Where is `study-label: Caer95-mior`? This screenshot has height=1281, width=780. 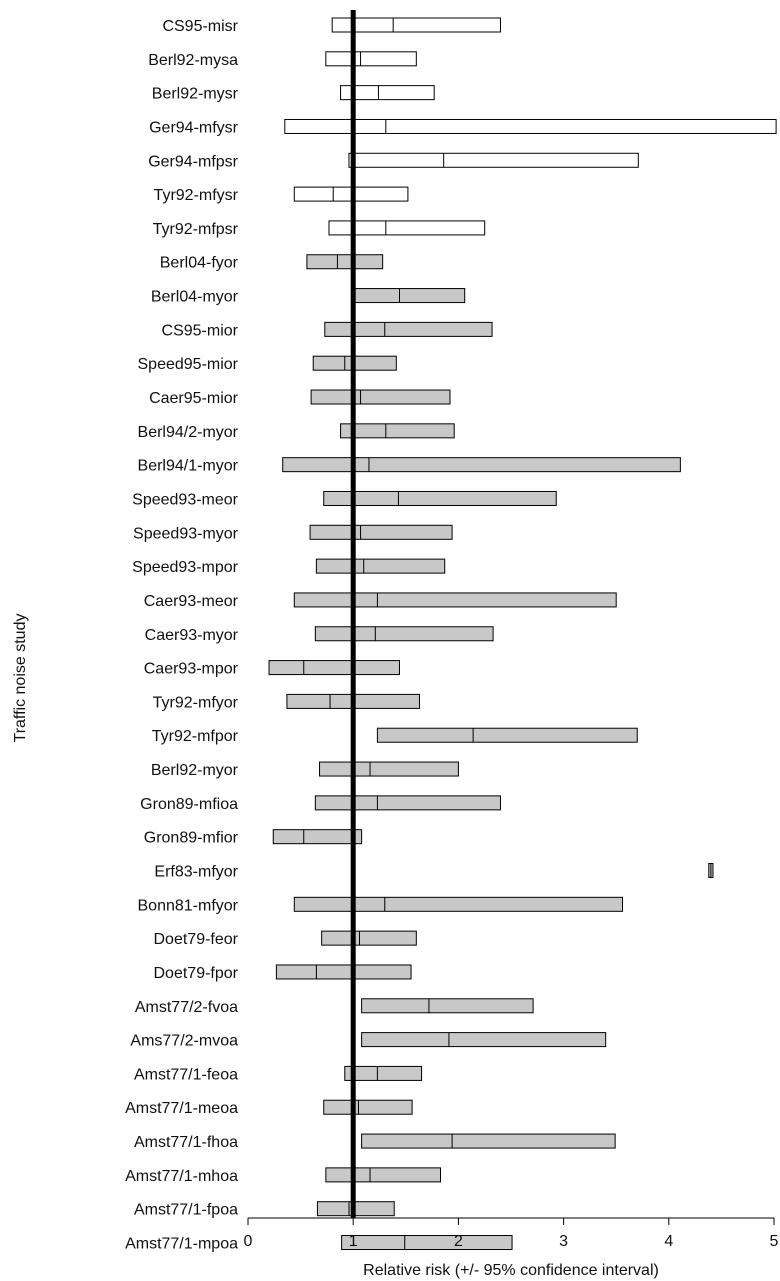
study-label: Caer95-mior is located at coordinates (194, 398).